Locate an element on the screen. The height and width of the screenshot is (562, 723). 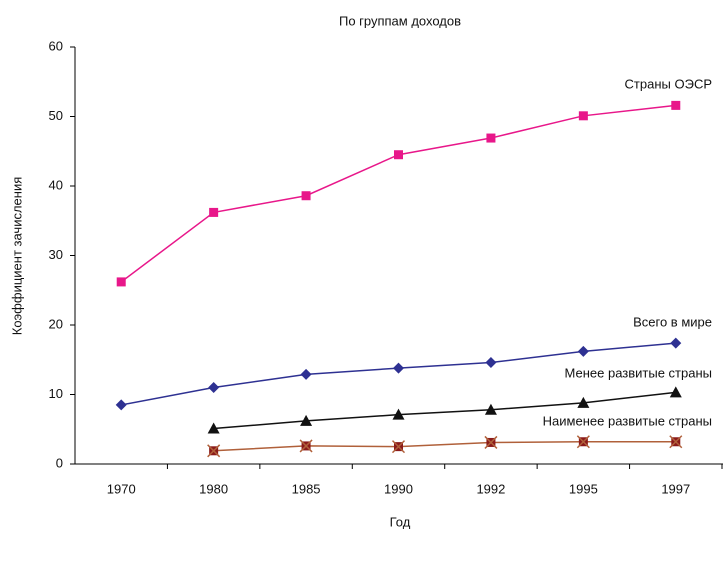
chart-title: По группам доходов is located at coordinates (400, 20).